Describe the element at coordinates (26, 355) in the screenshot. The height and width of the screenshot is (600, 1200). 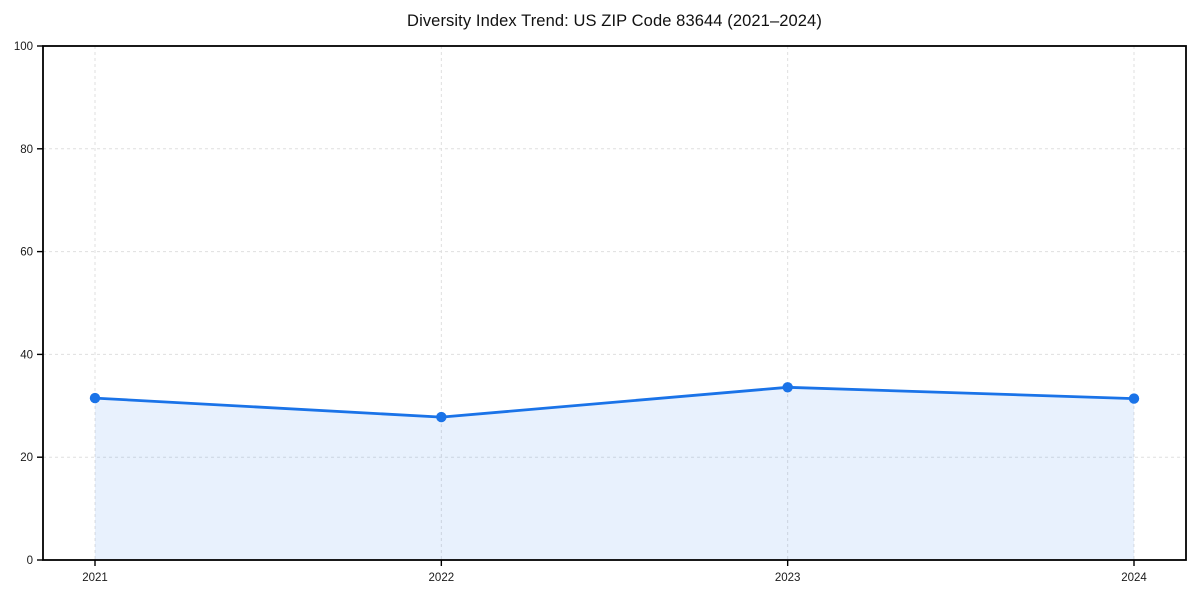
I see `y-axis-tick-label: 40` at that location.